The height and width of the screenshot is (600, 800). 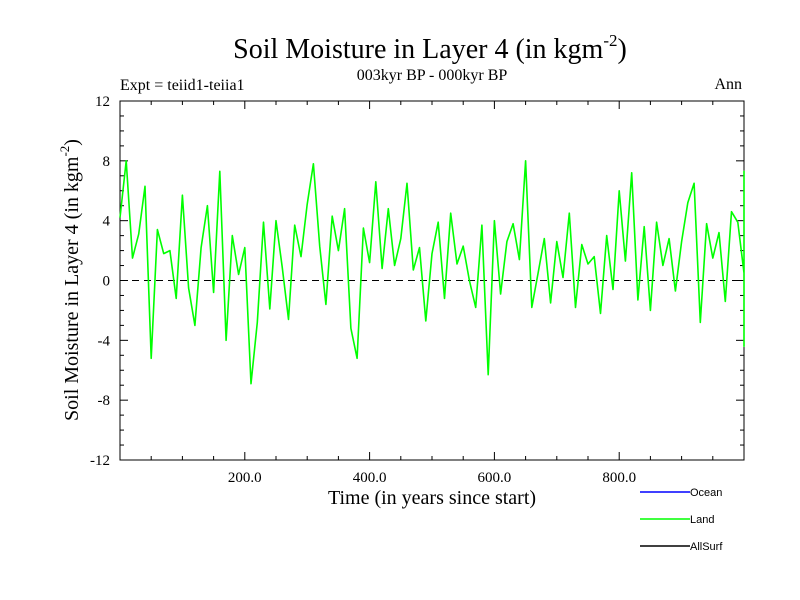 I want to click on y-axis-label: Soil Moisture in Layer 4 (in kgm-2), so click(x=70, y=280).